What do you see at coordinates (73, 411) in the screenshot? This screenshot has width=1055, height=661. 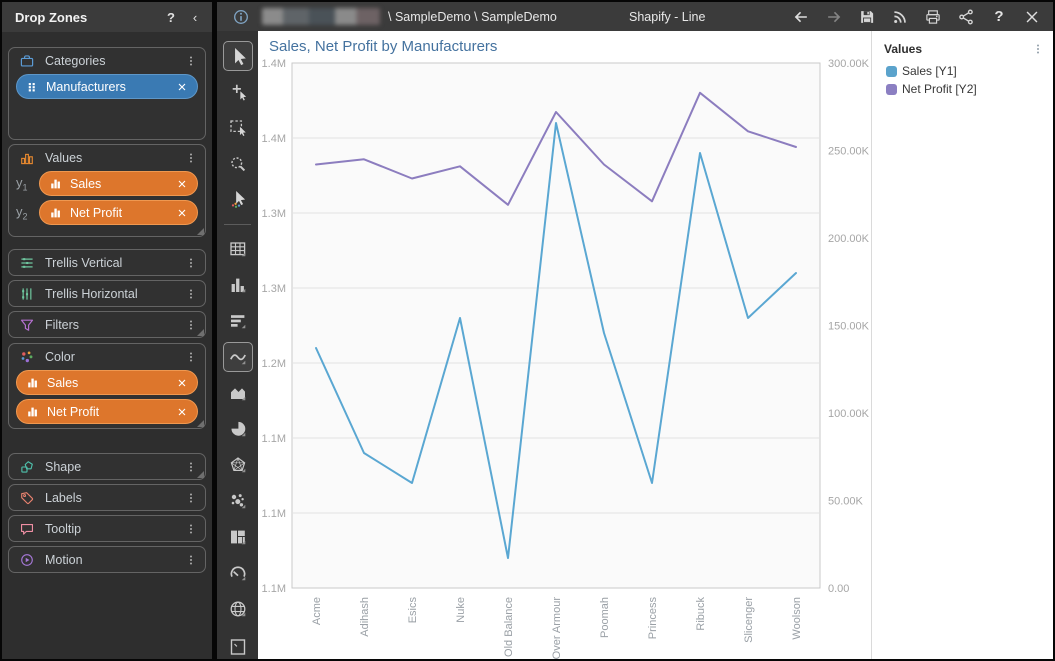 I see `pill-label: Net Profit` at bounding box center [73, 411].